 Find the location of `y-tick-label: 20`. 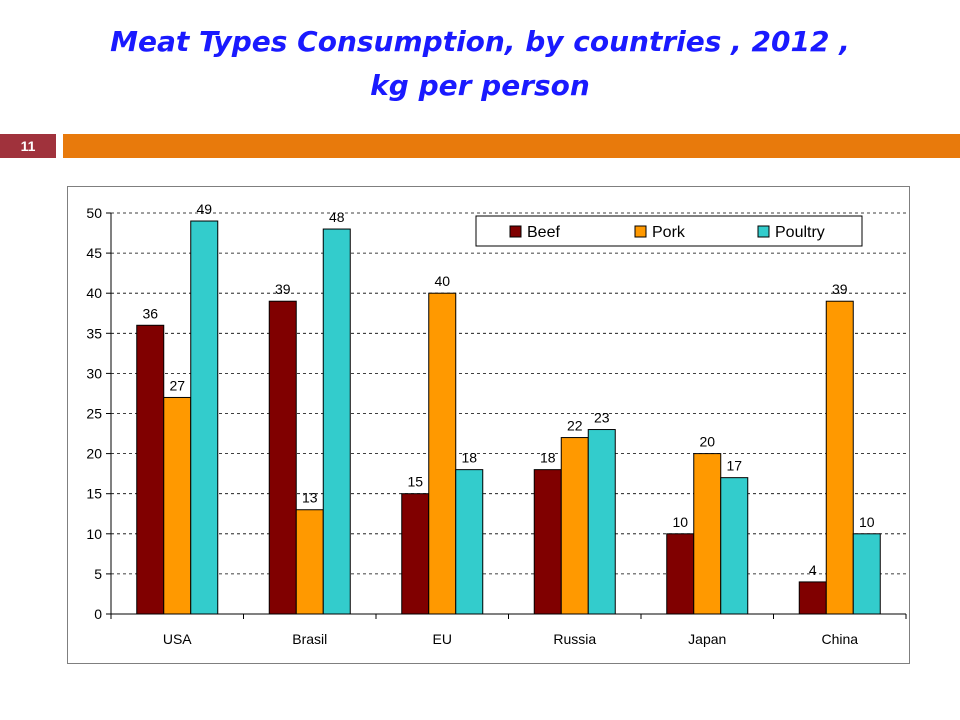

y-tick-label: 20 is located at coordinates (94, 454).